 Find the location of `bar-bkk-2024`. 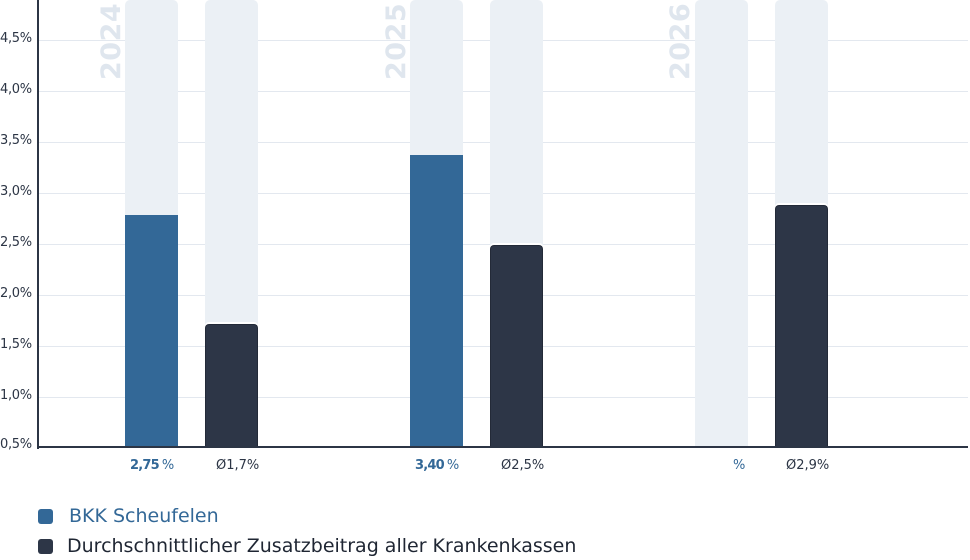

bar-bkk-2024 is located at coordinates (151, 331).